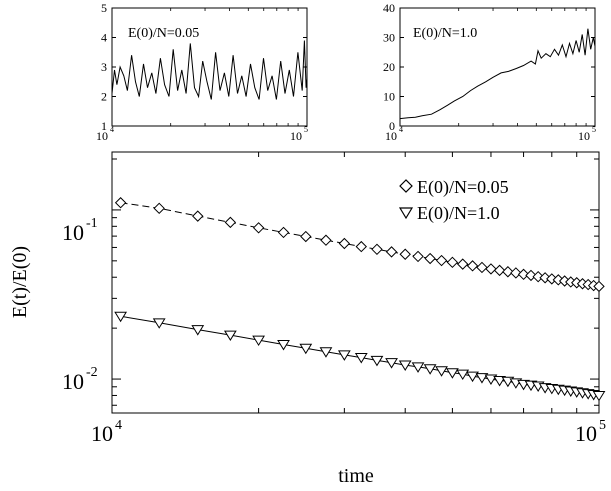 The height and width of the screenshot is (491, 611). Describe the element at coordinates (306, 129) in the screenshot. I see `inset-low-energy-x-tick-10e5-exp: 5` at that location.